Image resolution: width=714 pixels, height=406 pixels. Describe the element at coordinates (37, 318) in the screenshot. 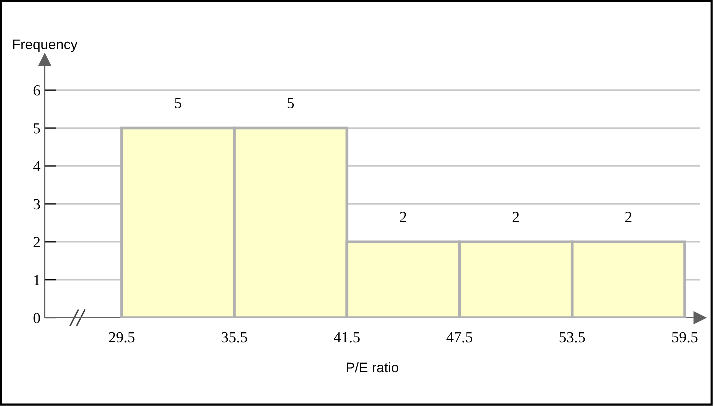

I see `y-tick-label: 0` at that location.